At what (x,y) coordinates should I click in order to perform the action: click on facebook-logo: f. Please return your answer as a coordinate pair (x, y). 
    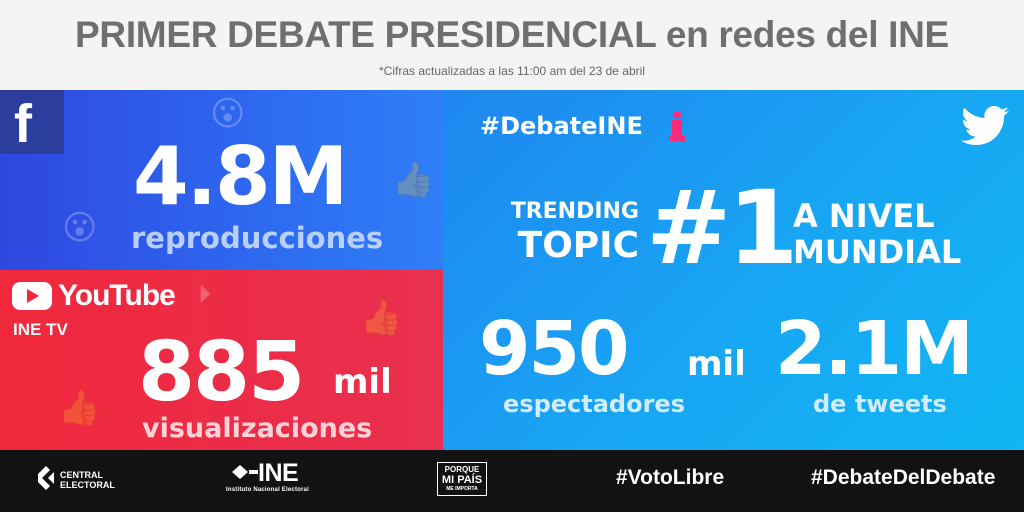
    Looking at the image, I should click on (32, 122).